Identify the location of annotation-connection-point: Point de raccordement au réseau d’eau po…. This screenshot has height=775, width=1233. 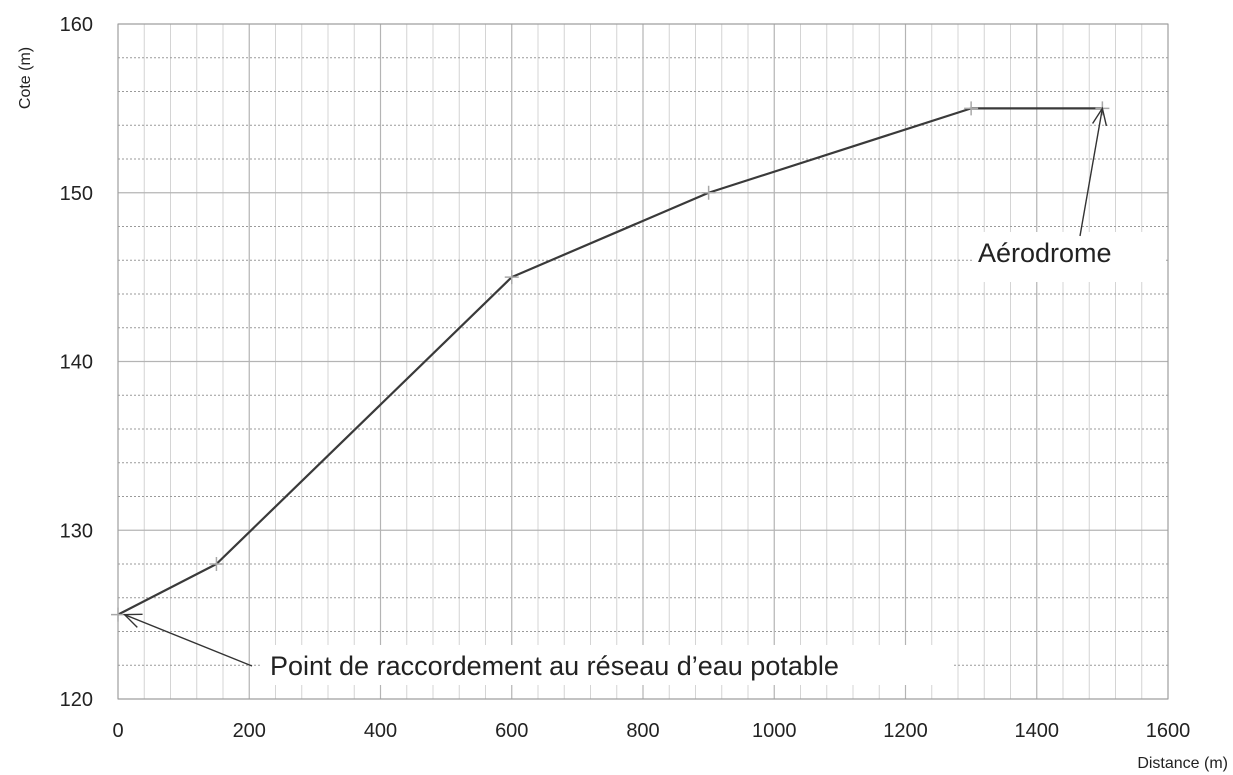
(554, 666).